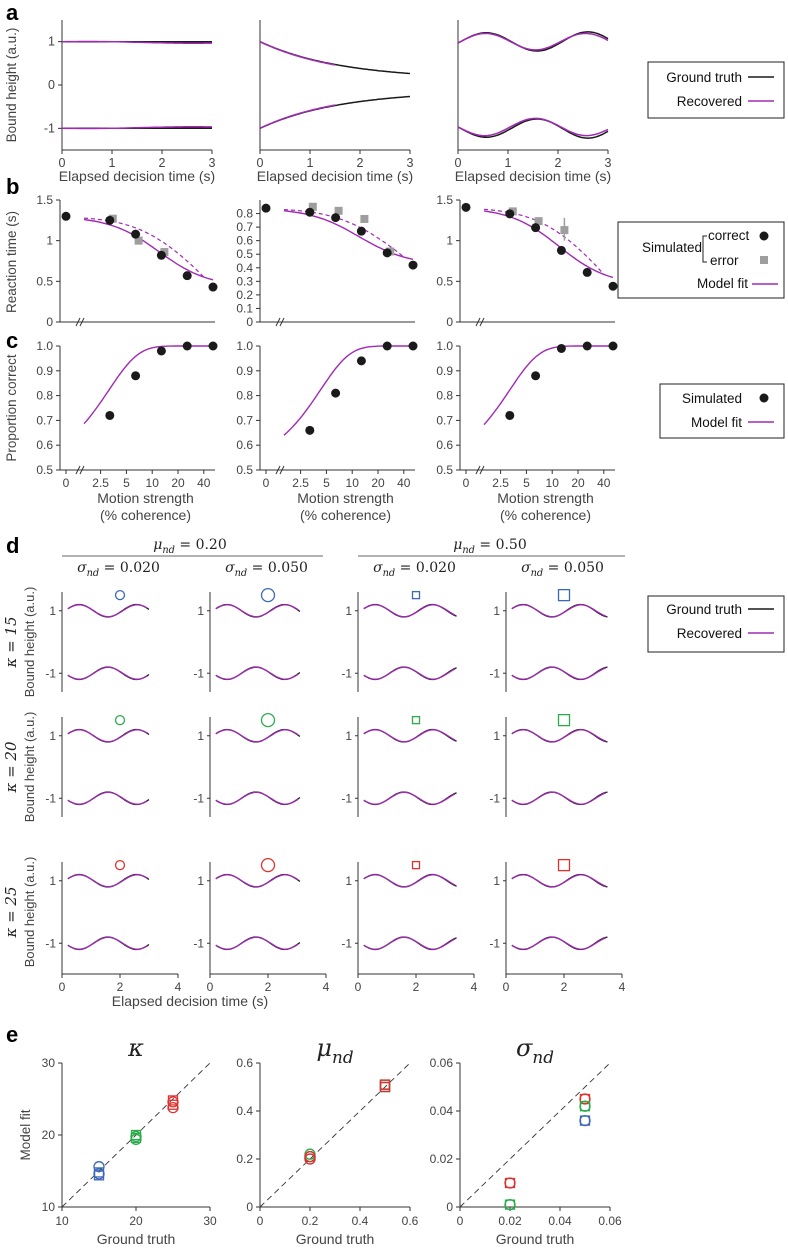  What do you see at coordinates (244, 396) in the screenshot?
I see `panel-c-y-tick-label: 0.8` at bounding box center [244, 396].